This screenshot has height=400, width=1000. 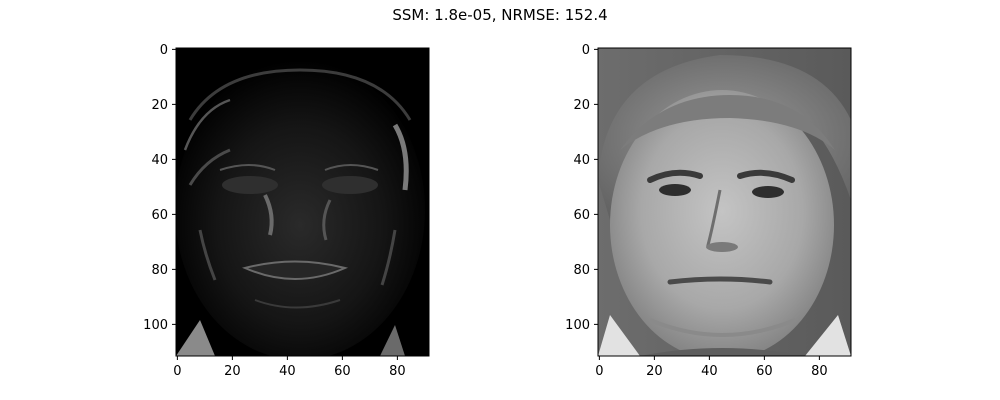 What do you see at coordinates (500, 15) in the screenshot?
I see `figure-title: SSM: 1.8e-05, NRMSE: 152.4` at bounding box center [500, 15].